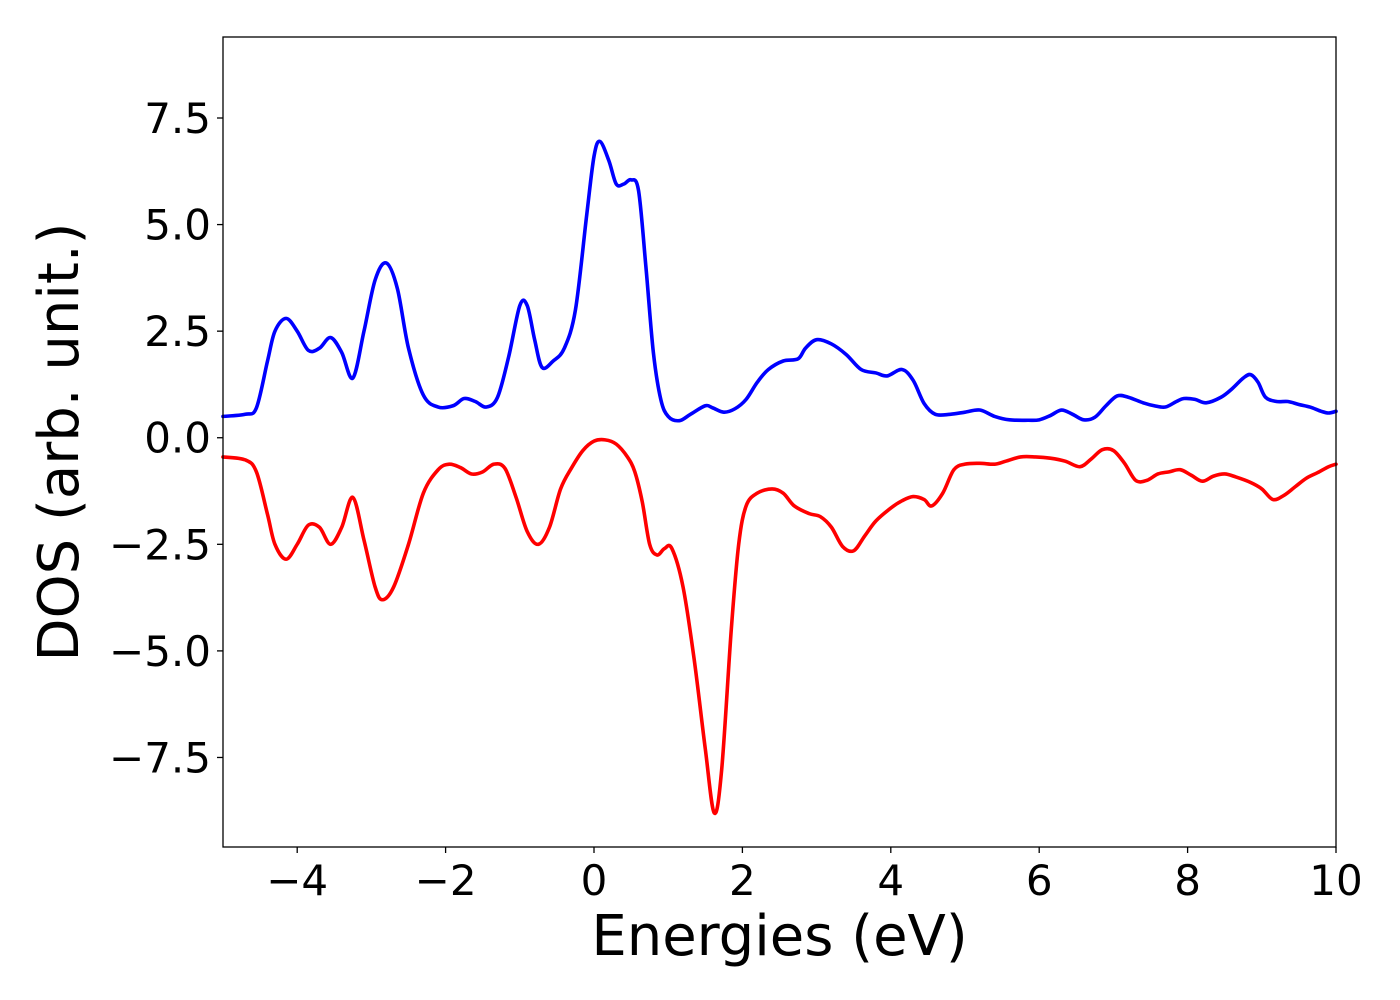 This screenshot has height=1000, width=1400. What do you see at coordinates (177, 438) in the screenshot?
I see `y-tick-label: 0.0` at bounding box center [177, 438].